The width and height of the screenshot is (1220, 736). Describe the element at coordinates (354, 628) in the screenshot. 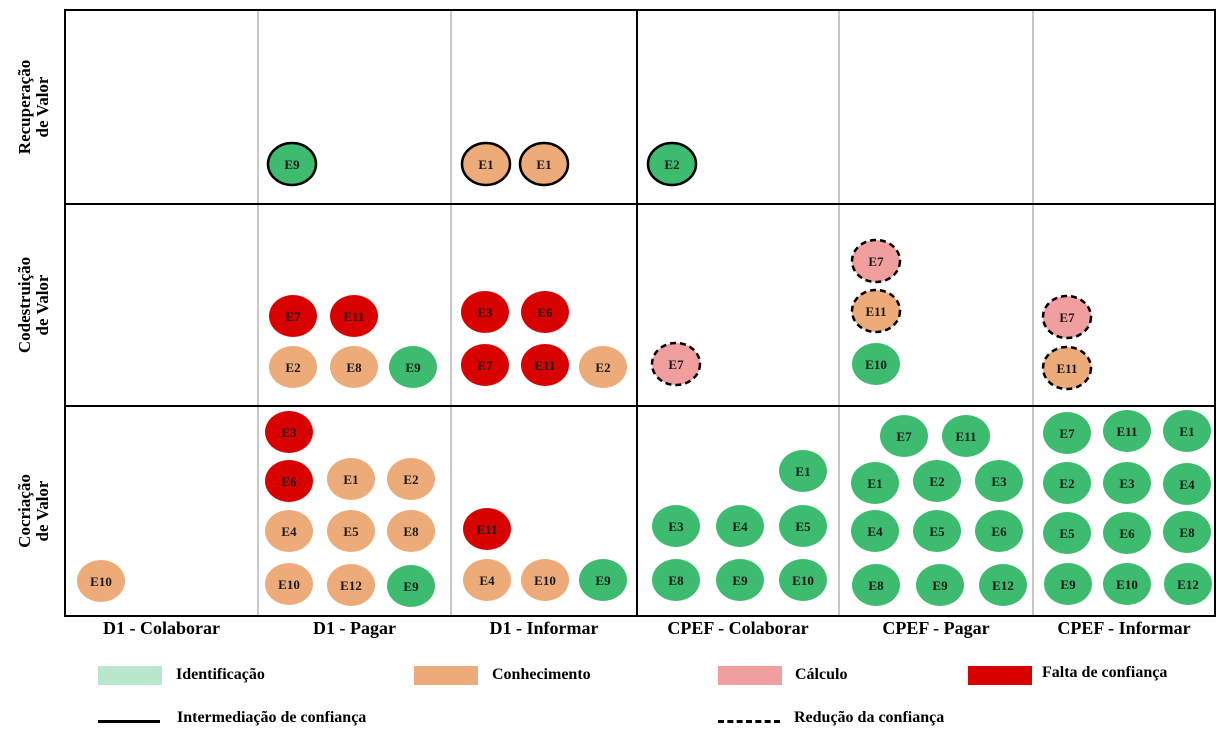

I see `column-label-d1-pagar: D1 - Pagar` at that location.